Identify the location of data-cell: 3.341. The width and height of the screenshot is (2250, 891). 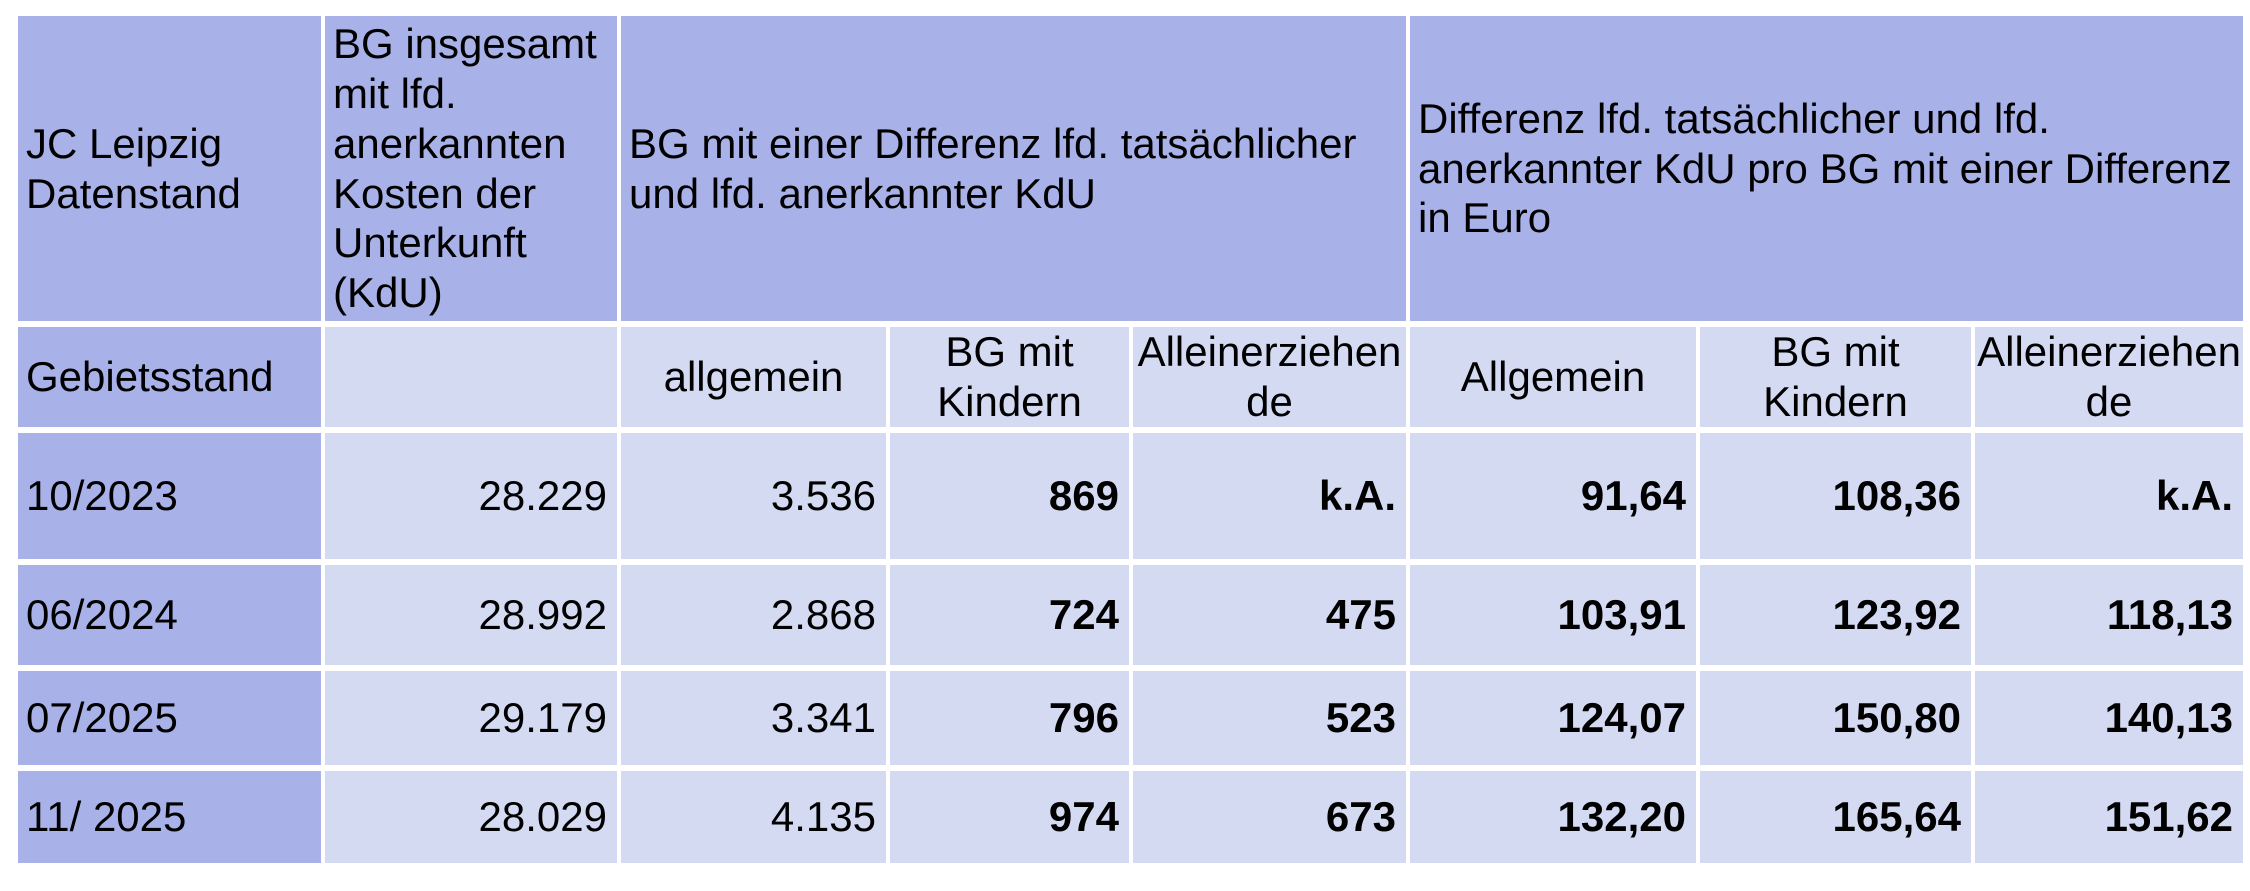
(753, 718).